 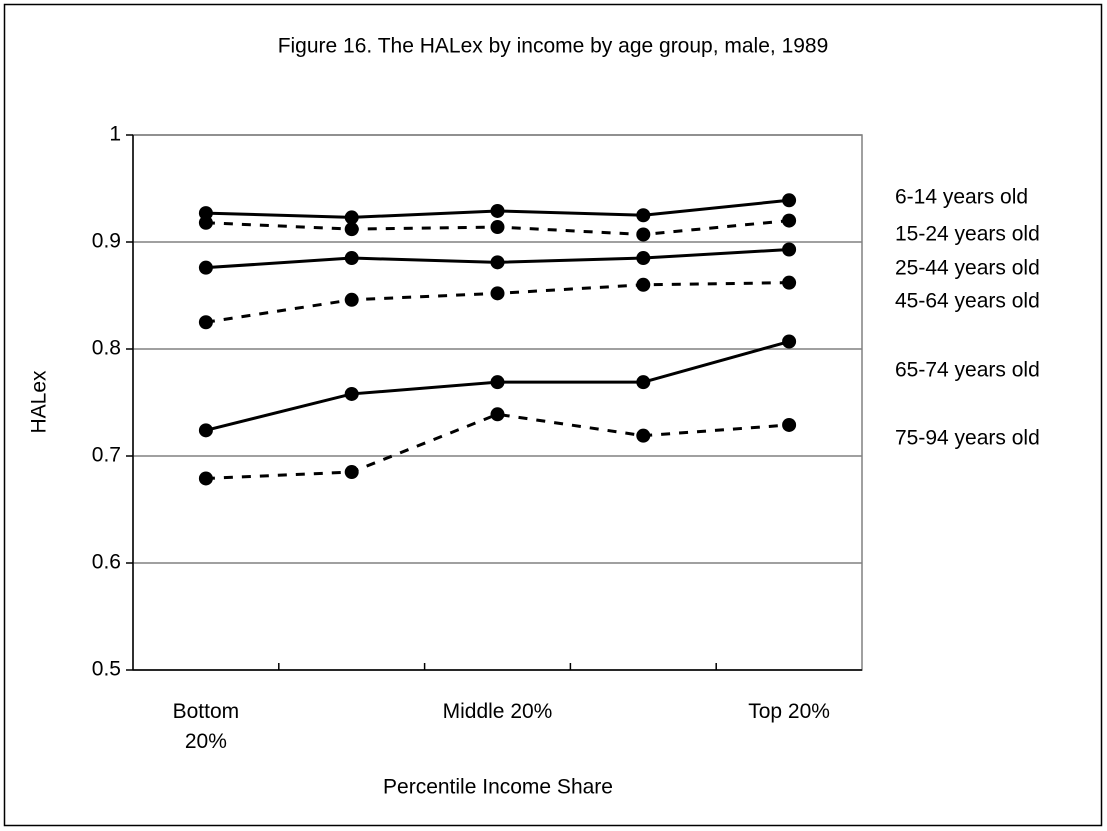 I want to click on y-tick-label: 0.7, so click(x=106, y=455).